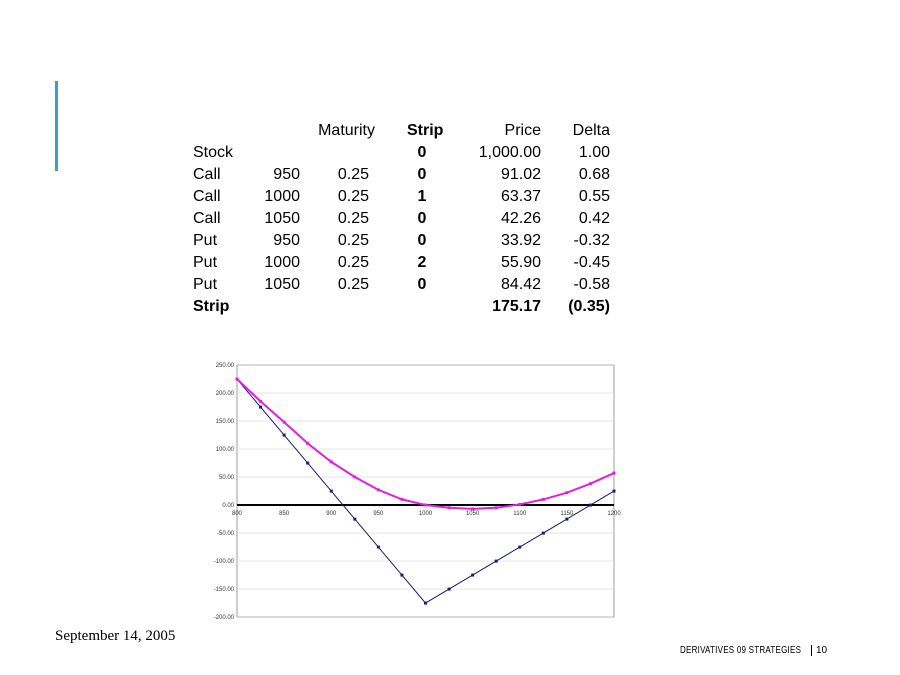 The image size is (900, 675). Describe the element at coordinates (213, 152) in the screenshot. I see `cell-type: Stock` at that location.